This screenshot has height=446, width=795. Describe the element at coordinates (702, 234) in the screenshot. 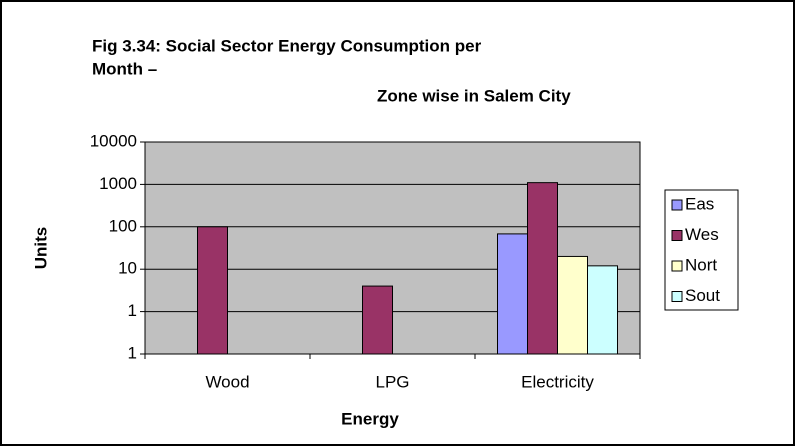

I see `legend-label: Wes` at that location.